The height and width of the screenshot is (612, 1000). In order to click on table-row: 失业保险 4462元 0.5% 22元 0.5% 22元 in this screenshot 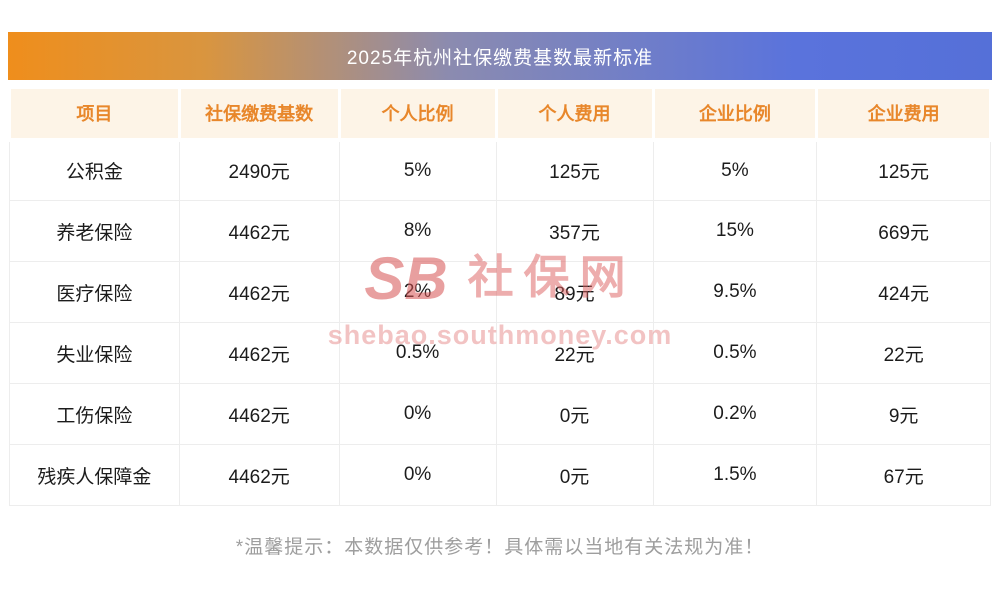, I will do `click(500, 353)`.